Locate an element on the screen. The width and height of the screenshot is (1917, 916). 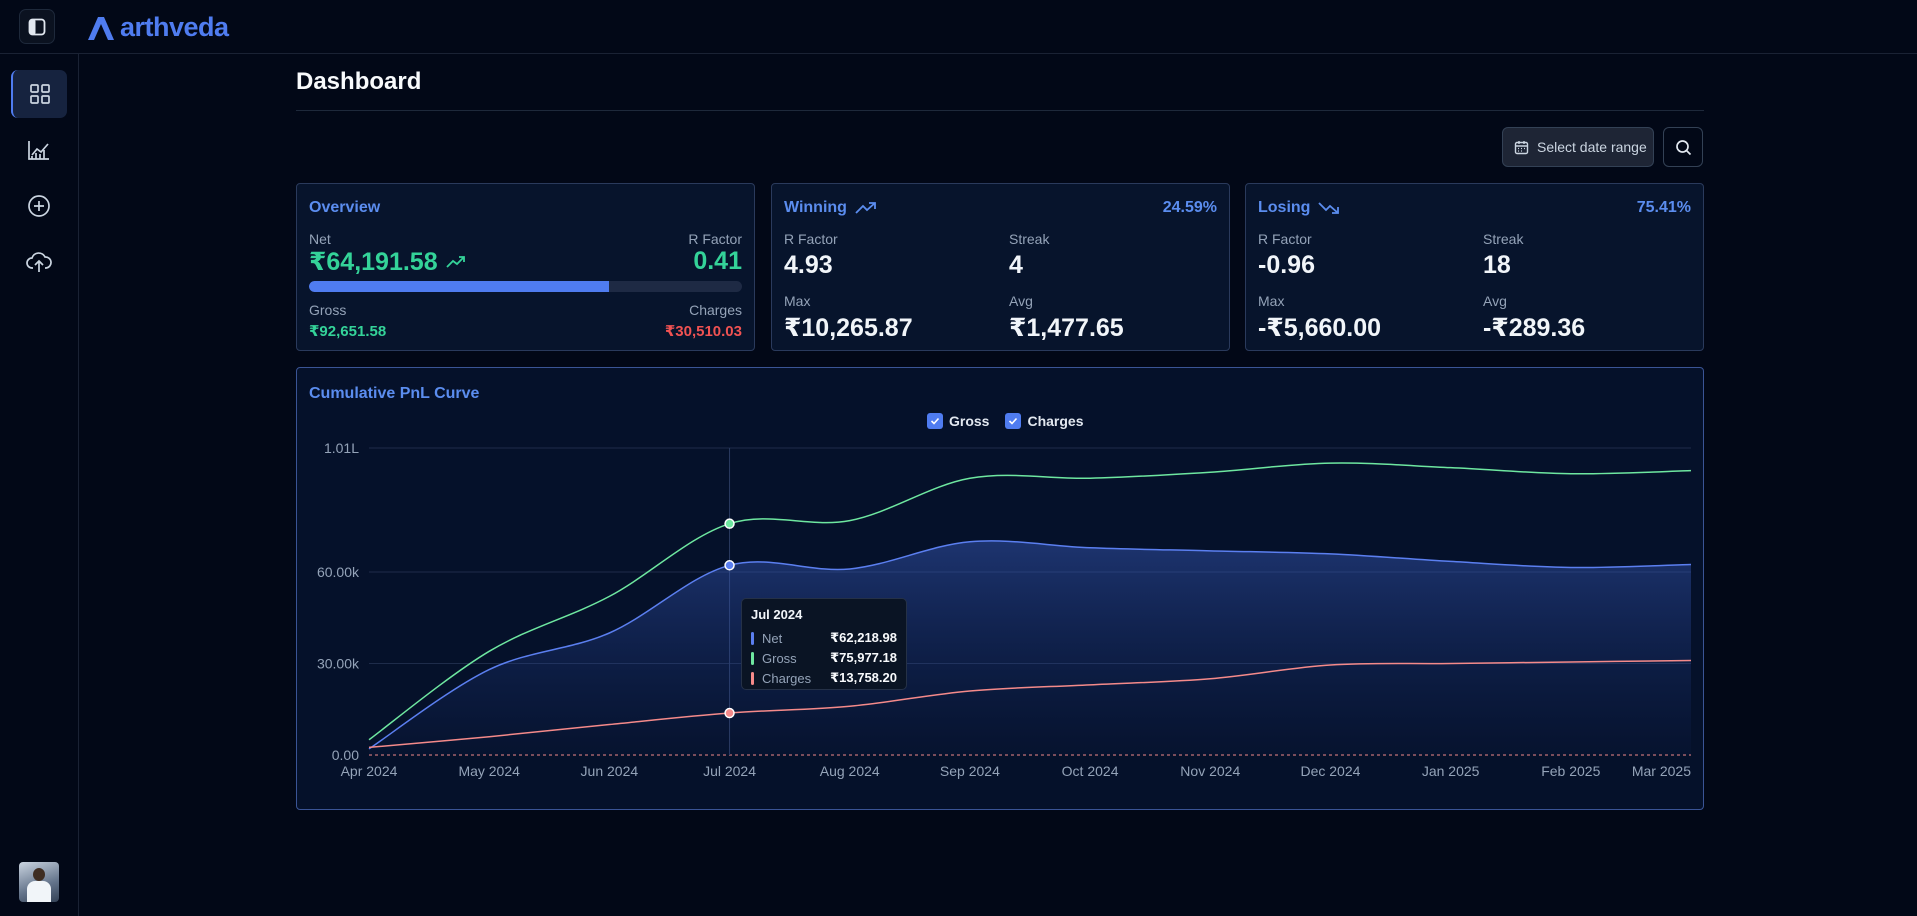
chart-line-icon is located at coordinates (38, 150).